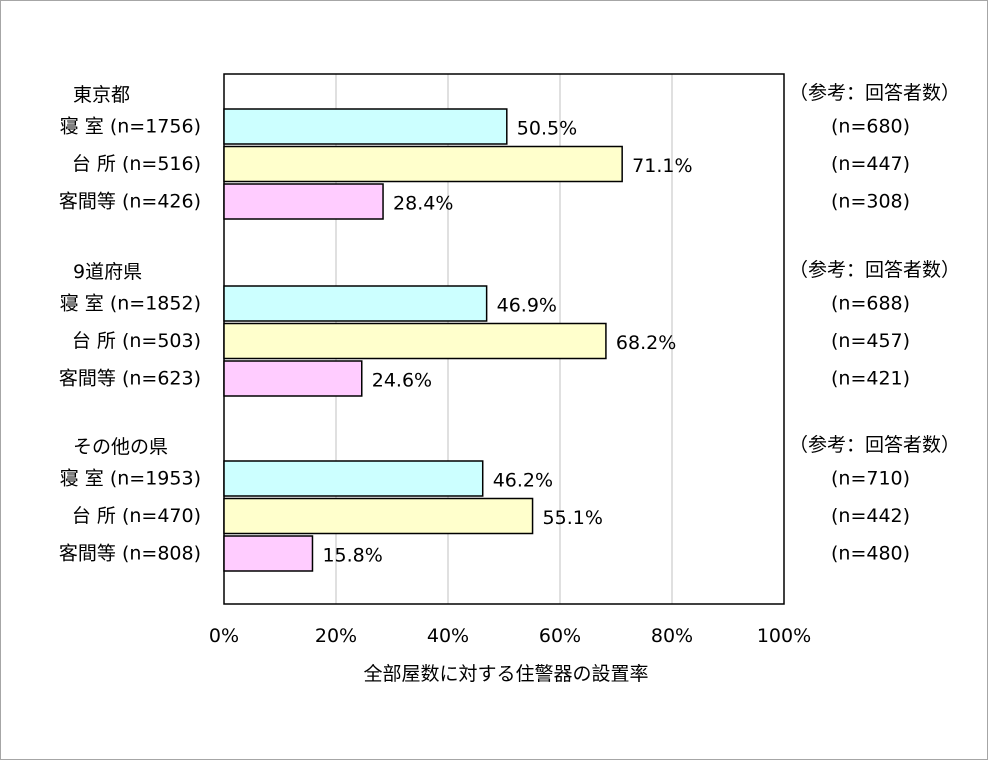  I want to click on data-label: 15.8%, so click(352, 556).